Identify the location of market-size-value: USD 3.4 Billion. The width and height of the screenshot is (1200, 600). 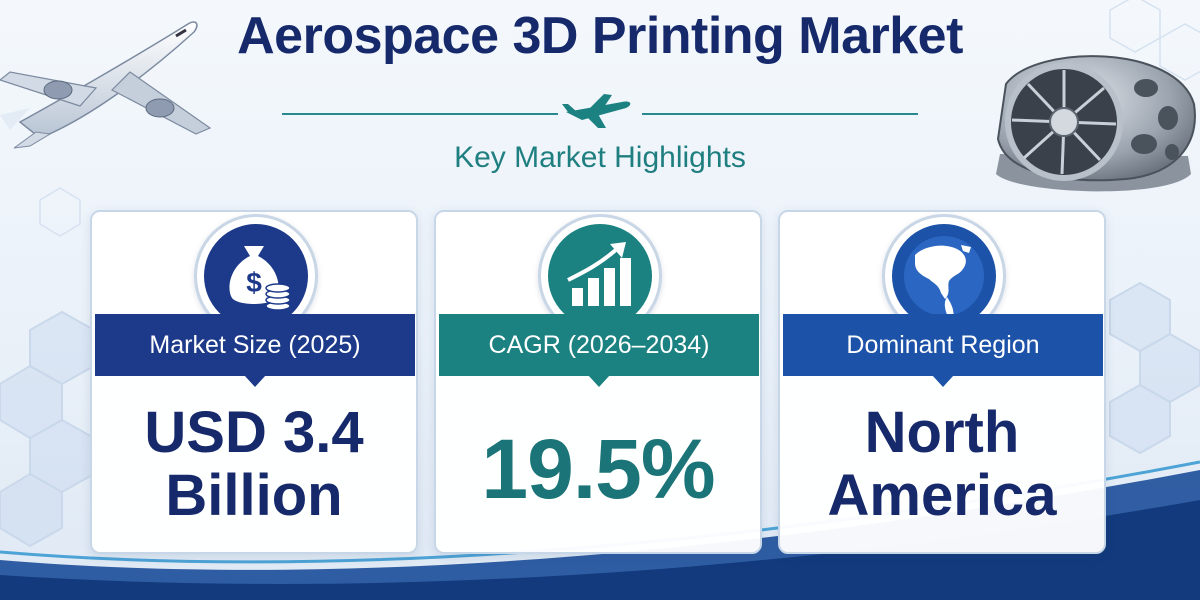
(254, 464).